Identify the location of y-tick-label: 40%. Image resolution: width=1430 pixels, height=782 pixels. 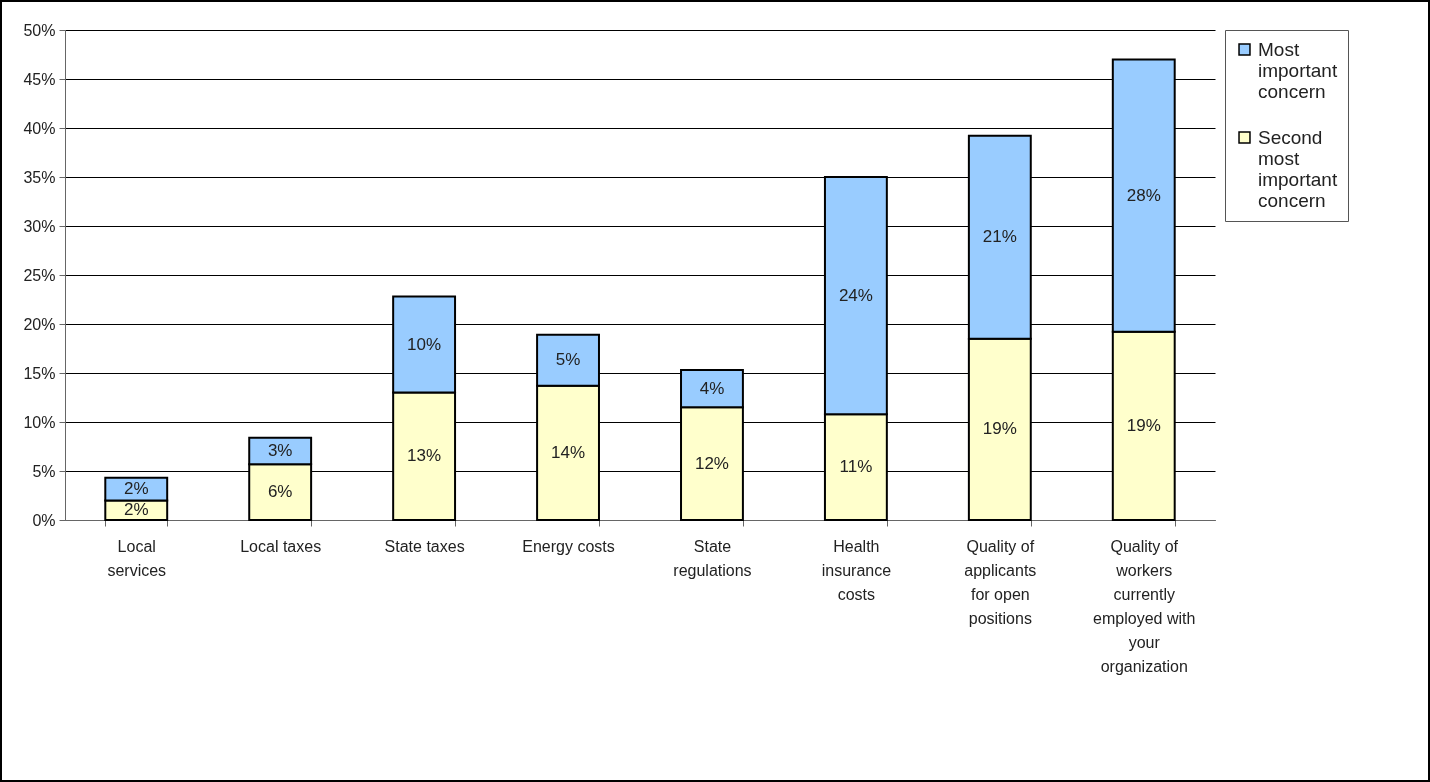
(39, 128).